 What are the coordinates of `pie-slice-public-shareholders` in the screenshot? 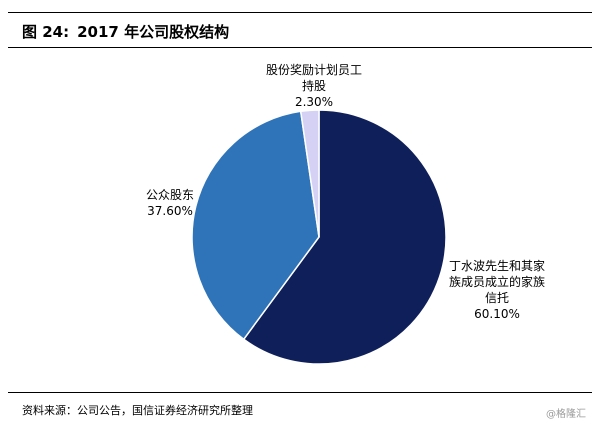 It's located at (255, 225).